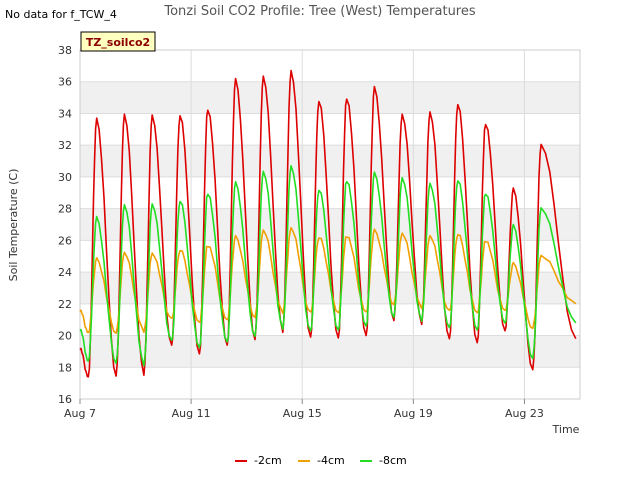  What do you see at coordinates (65, 399) in the screenshot?
I see `y-tick-label: 16` at bounding box center [65, 399].